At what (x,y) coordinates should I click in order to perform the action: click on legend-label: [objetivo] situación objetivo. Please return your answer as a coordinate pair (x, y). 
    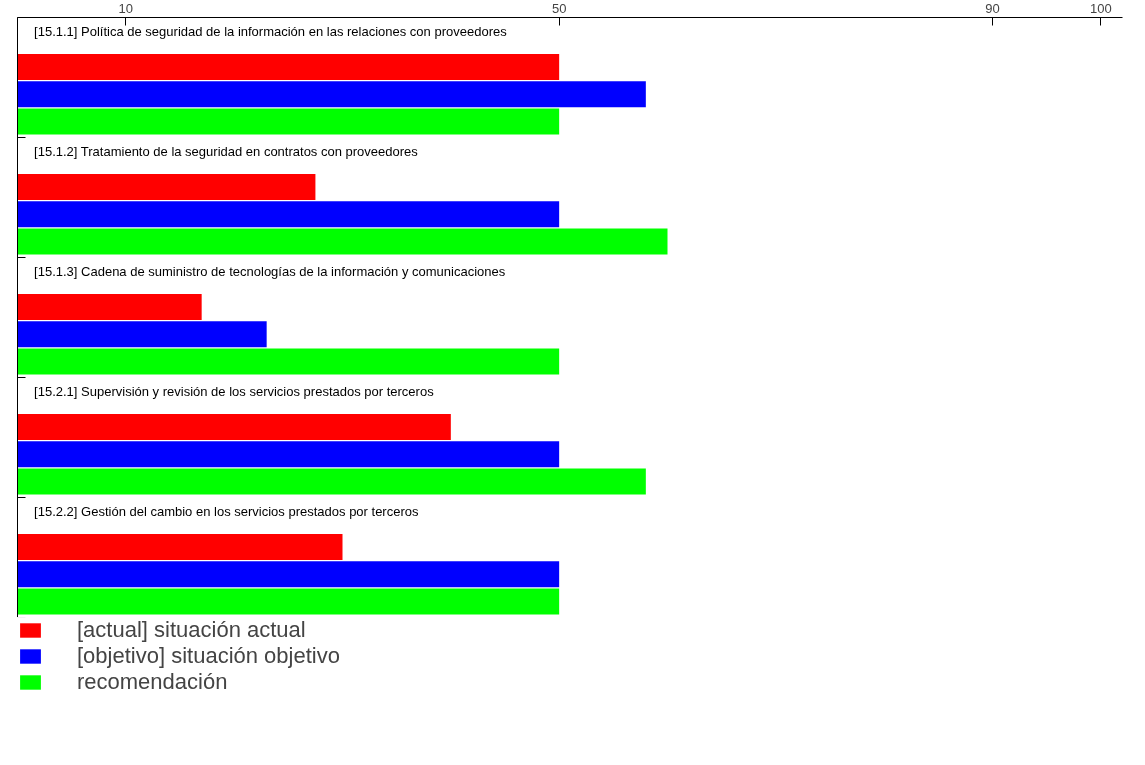
    Looking at the image, I should click on (208, 656).